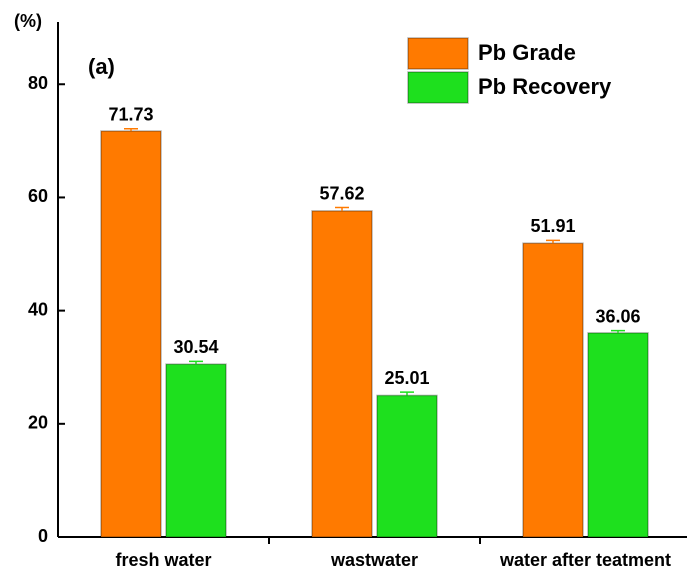 The width and height of the screenshot is (687, 575). Describe the element at coordinates (585, 560) in the screenshot. I see `x-tick-label: water after teatment` at that location.